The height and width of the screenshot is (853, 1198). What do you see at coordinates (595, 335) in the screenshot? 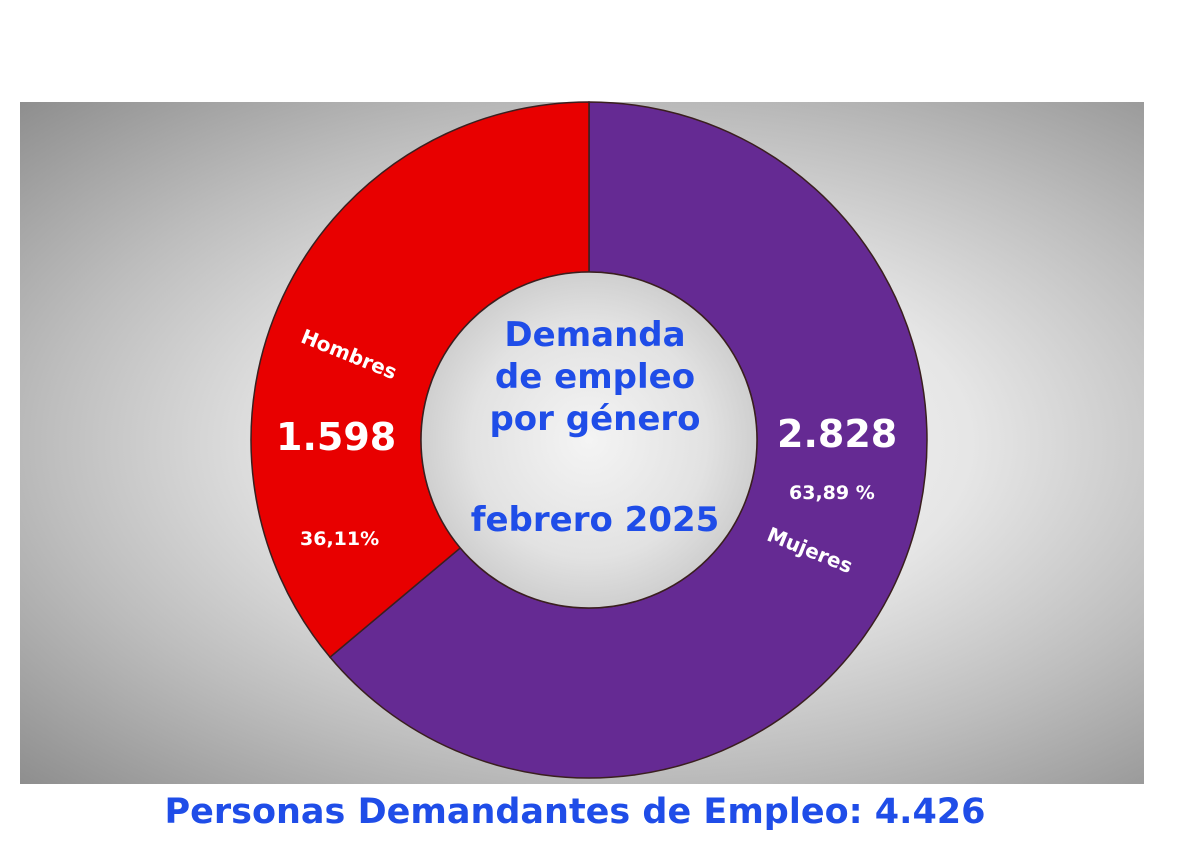
I see `chart-title-line-1: Demanda` at bounding box center [595, 335].